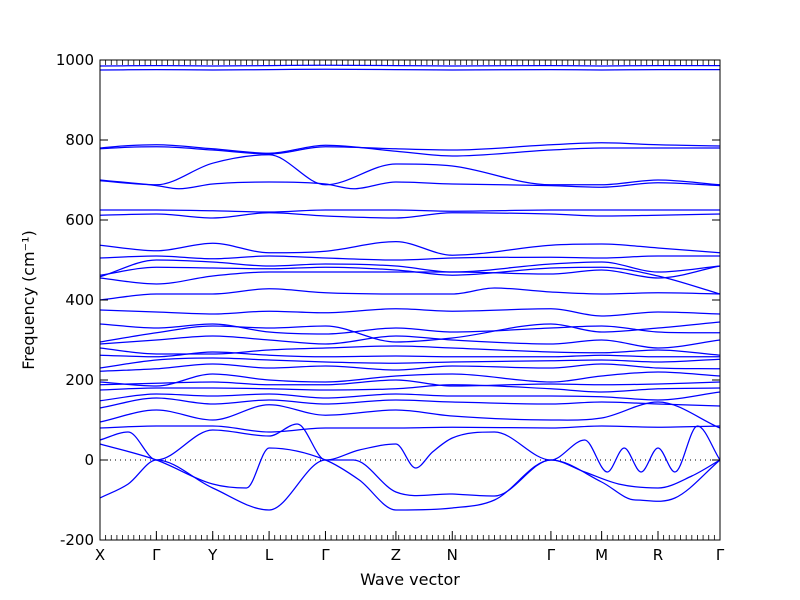 The image size is (800, 600). What do you see at coordinates (601, 555) in the screenshot?
I see `x-tick-label: M` at bounding box center [601, 555].